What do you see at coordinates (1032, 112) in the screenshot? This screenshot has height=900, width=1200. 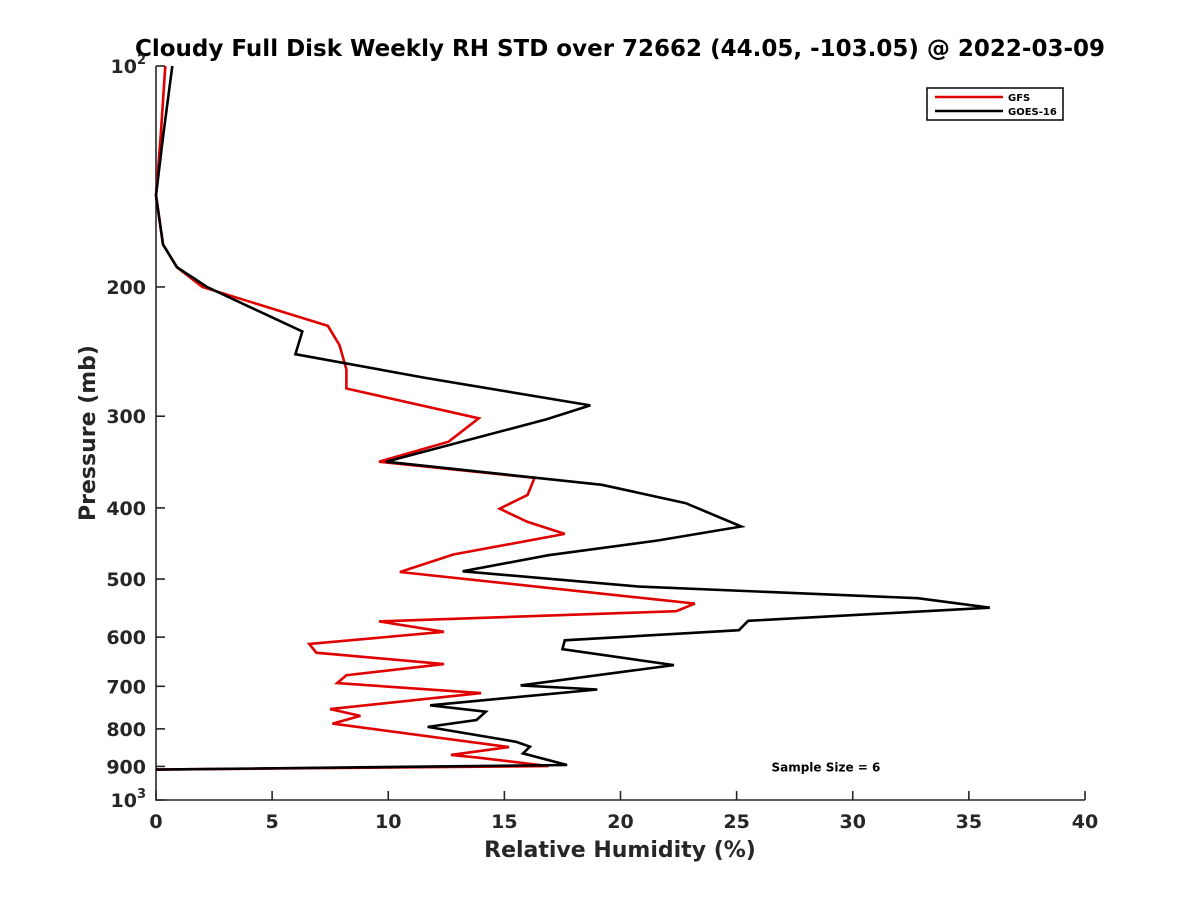 I see `legend-label: GOES-16` at bounding box center [1032, 112].